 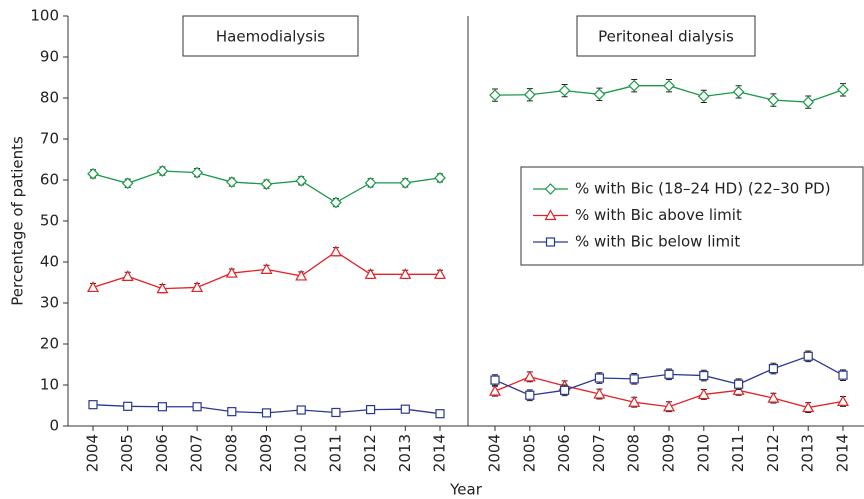 I want to click on y-tick-label: 80, so click(x=49, y=98).